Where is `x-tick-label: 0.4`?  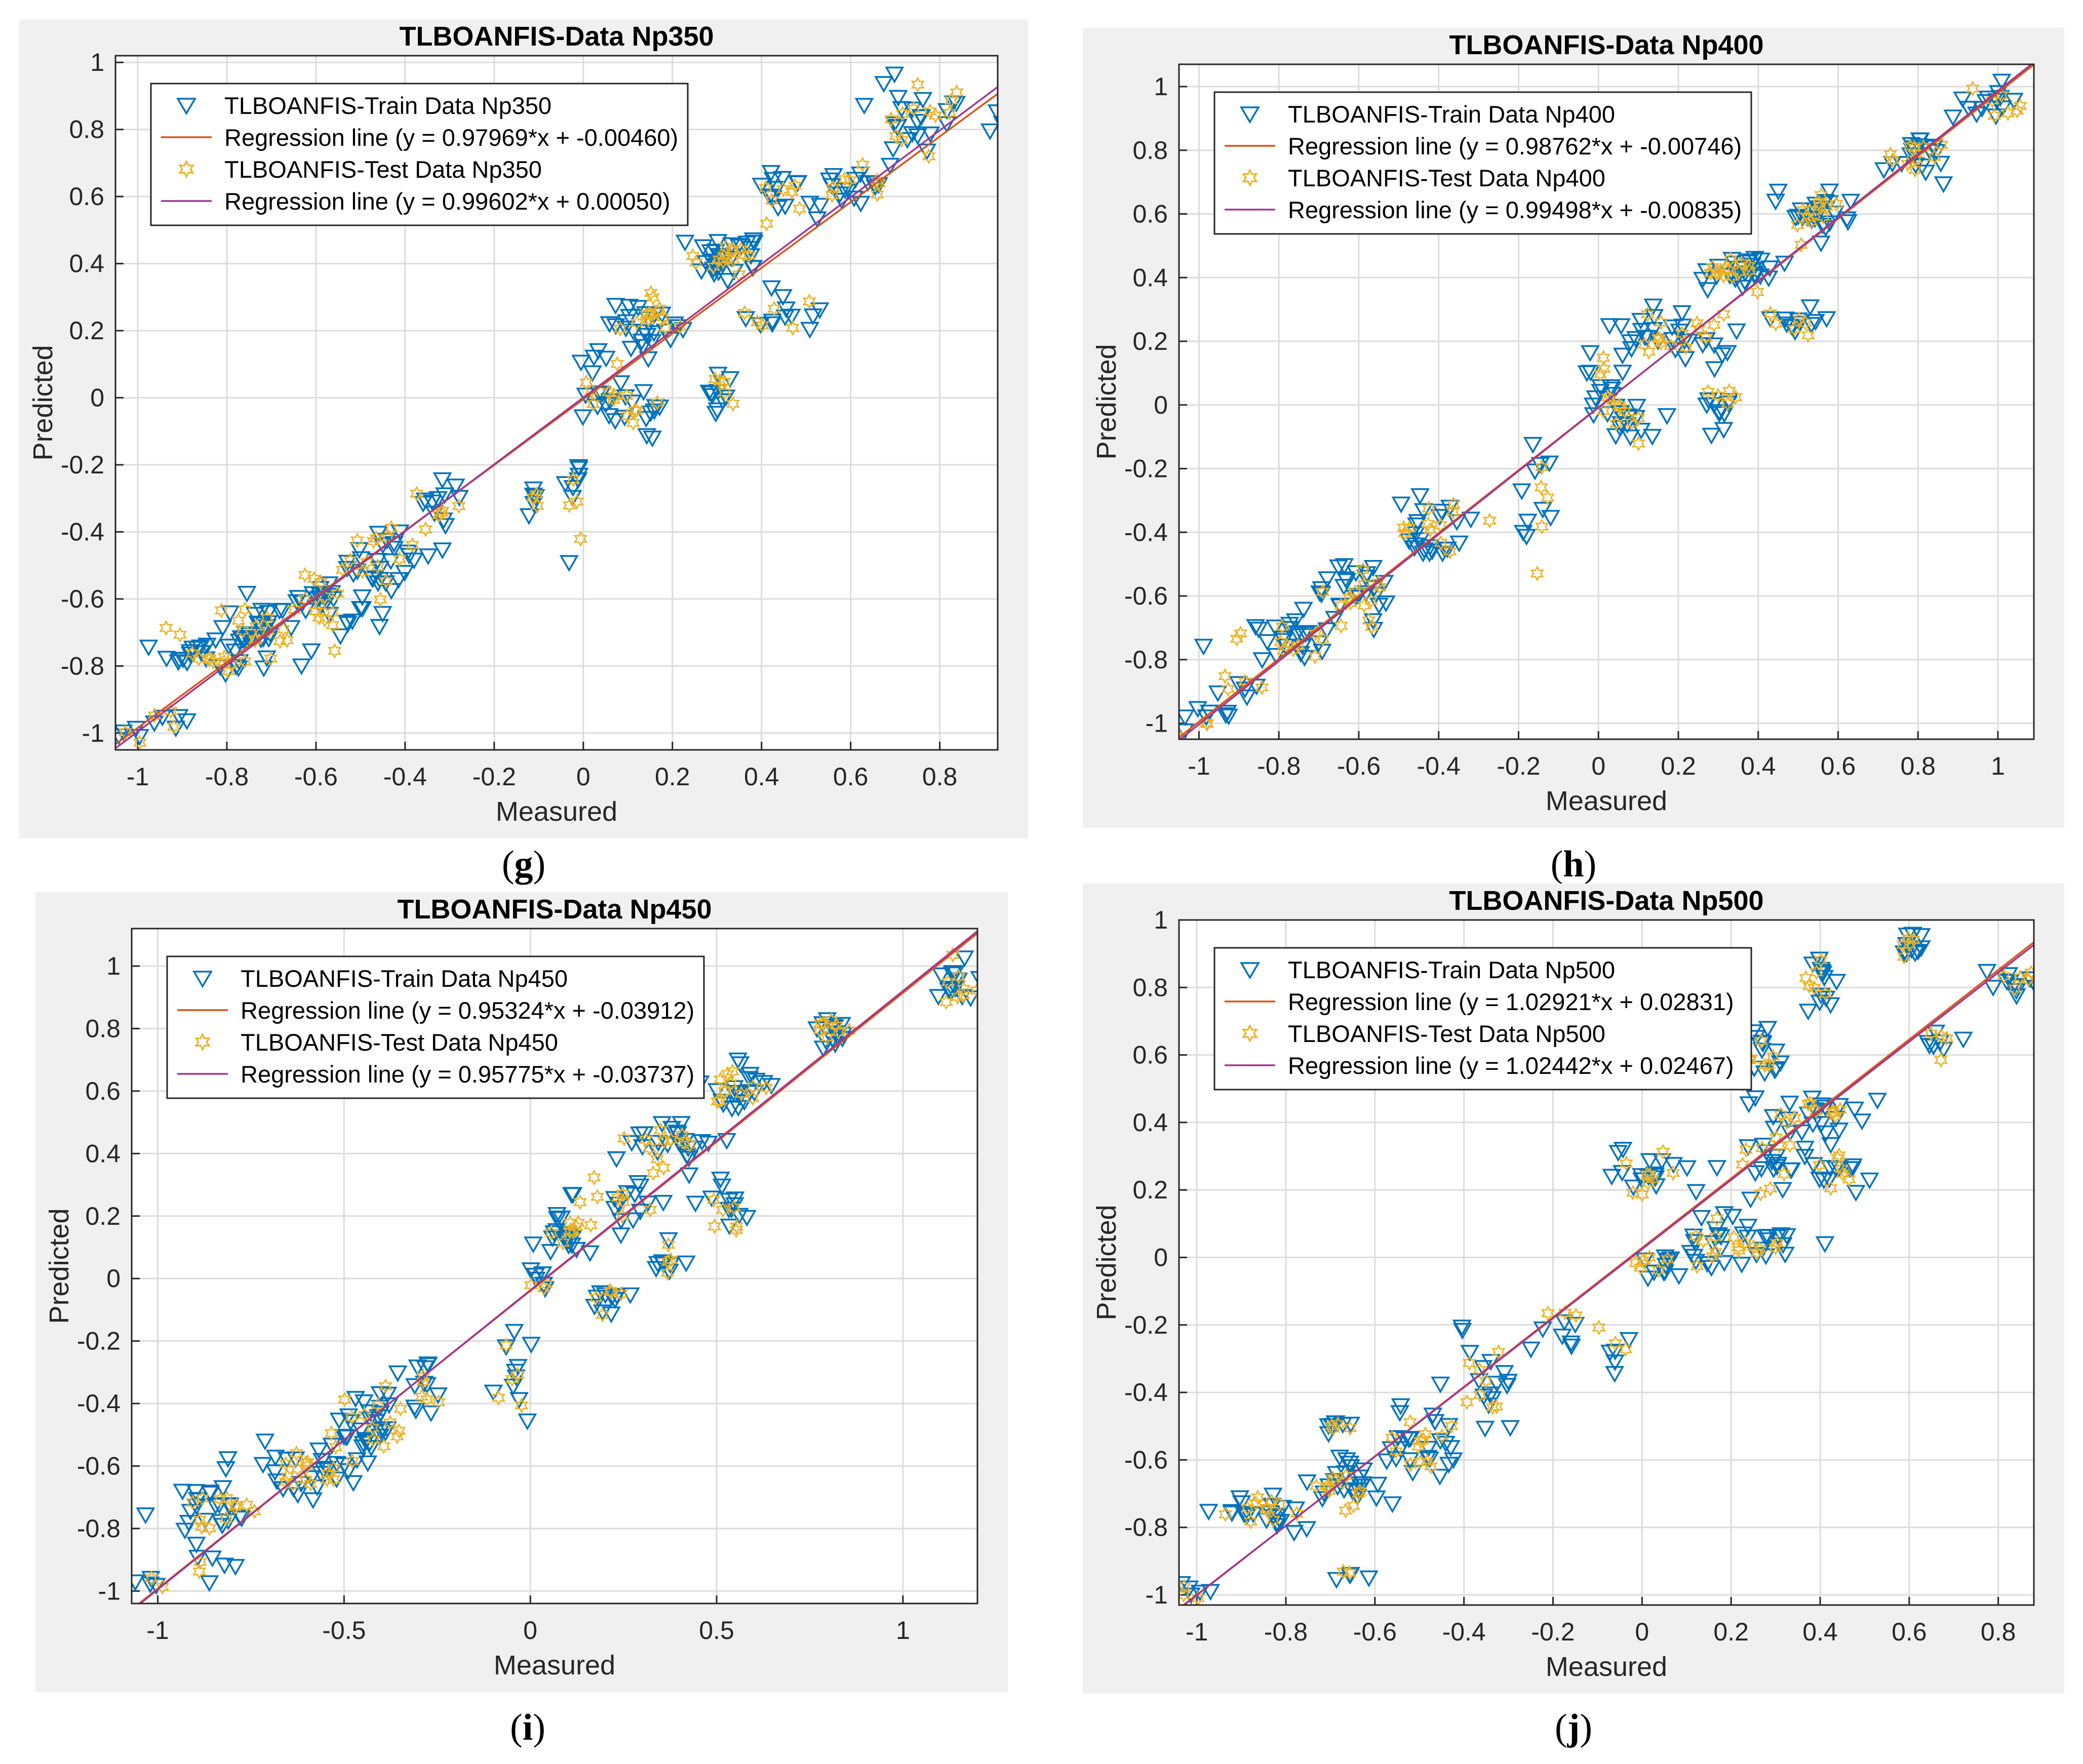 x-tick-label: 0.4 is located at coordinates (1758, 766).